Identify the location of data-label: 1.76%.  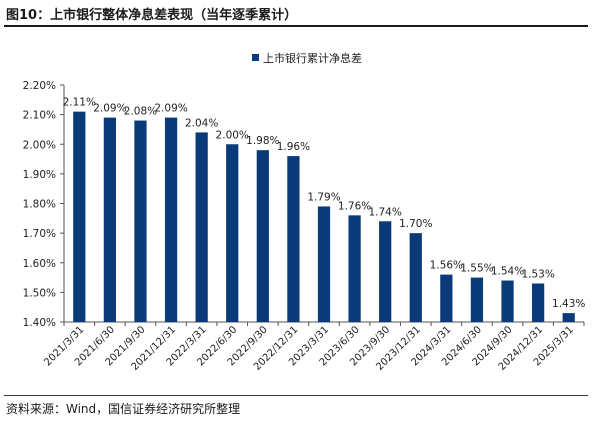
(354, 206).